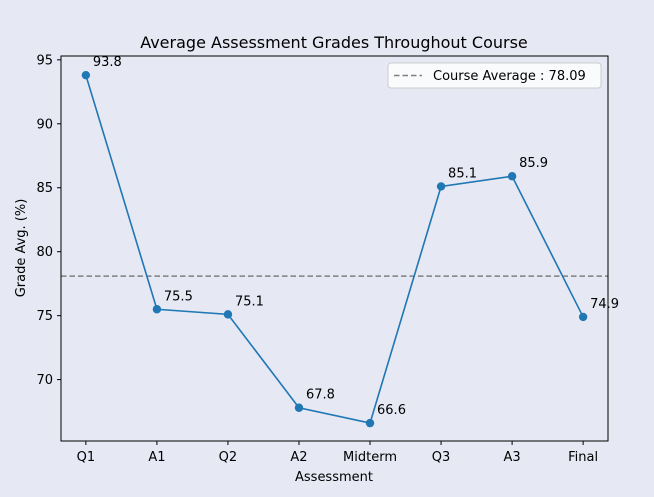 The height and width of the screenshot is (497, 654). What do you see at coordinates (391, 410) in the screenshot?
I see `data-label-midterm: 66.6` at bounding box center [391, 410].